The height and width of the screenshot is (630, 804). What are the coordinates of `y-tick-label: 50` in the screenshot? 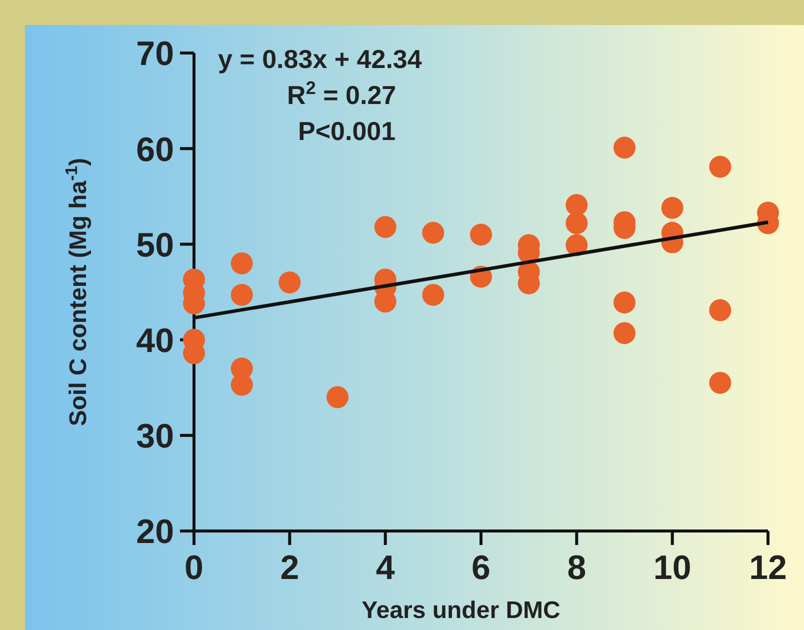 It's located at (155, 245).